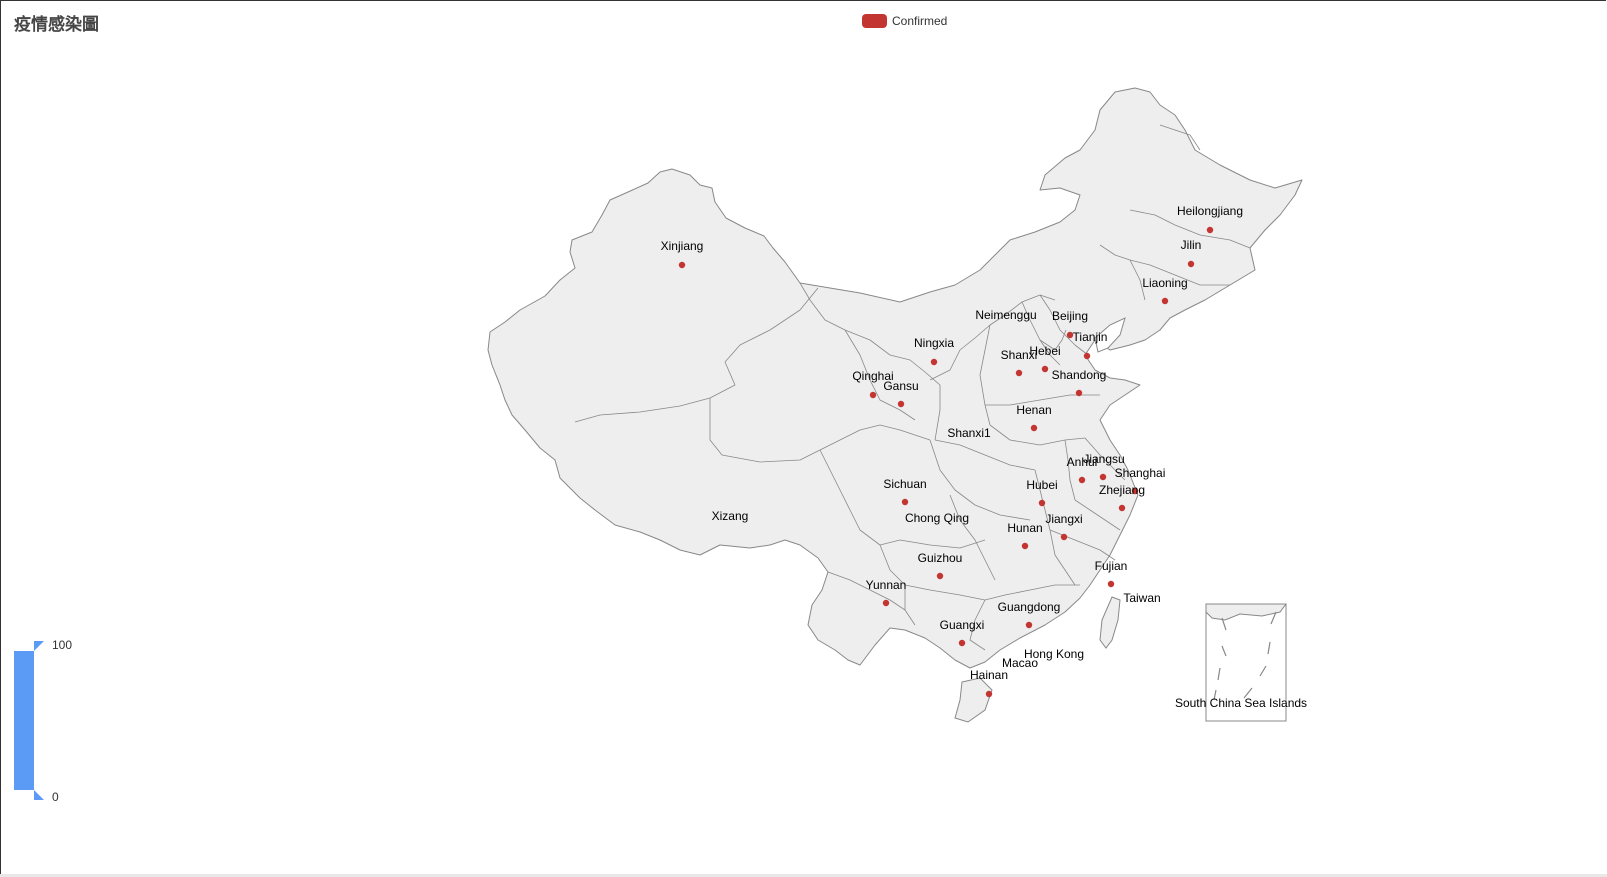  Describe the element at coordinates (904, 484) in the screenshot. I see `region-label-sichuan: Sichuan` at that location.